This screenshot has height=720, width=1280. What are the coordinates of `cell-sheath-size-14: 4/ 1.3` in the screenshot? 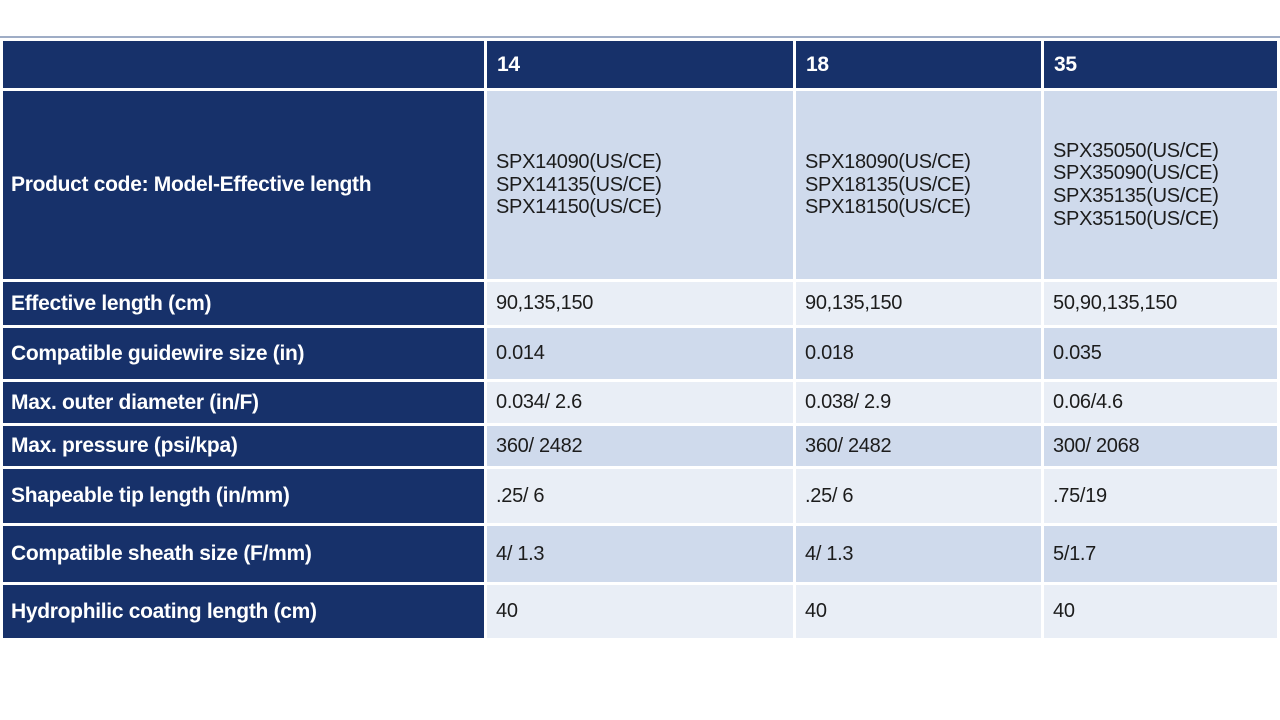 It's located at (640, 554).